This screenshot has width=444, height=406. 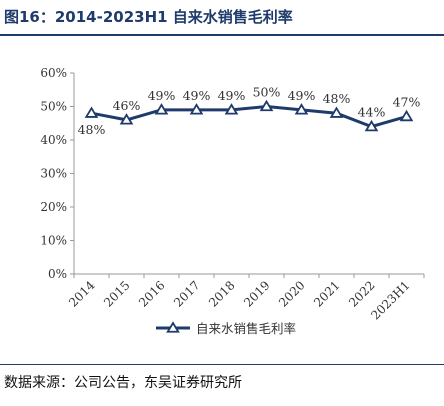 What do you see at coordinates (53, 140) in the screenshot?
I see `y-tick-label: 40%` at bounding box center [53, 140].